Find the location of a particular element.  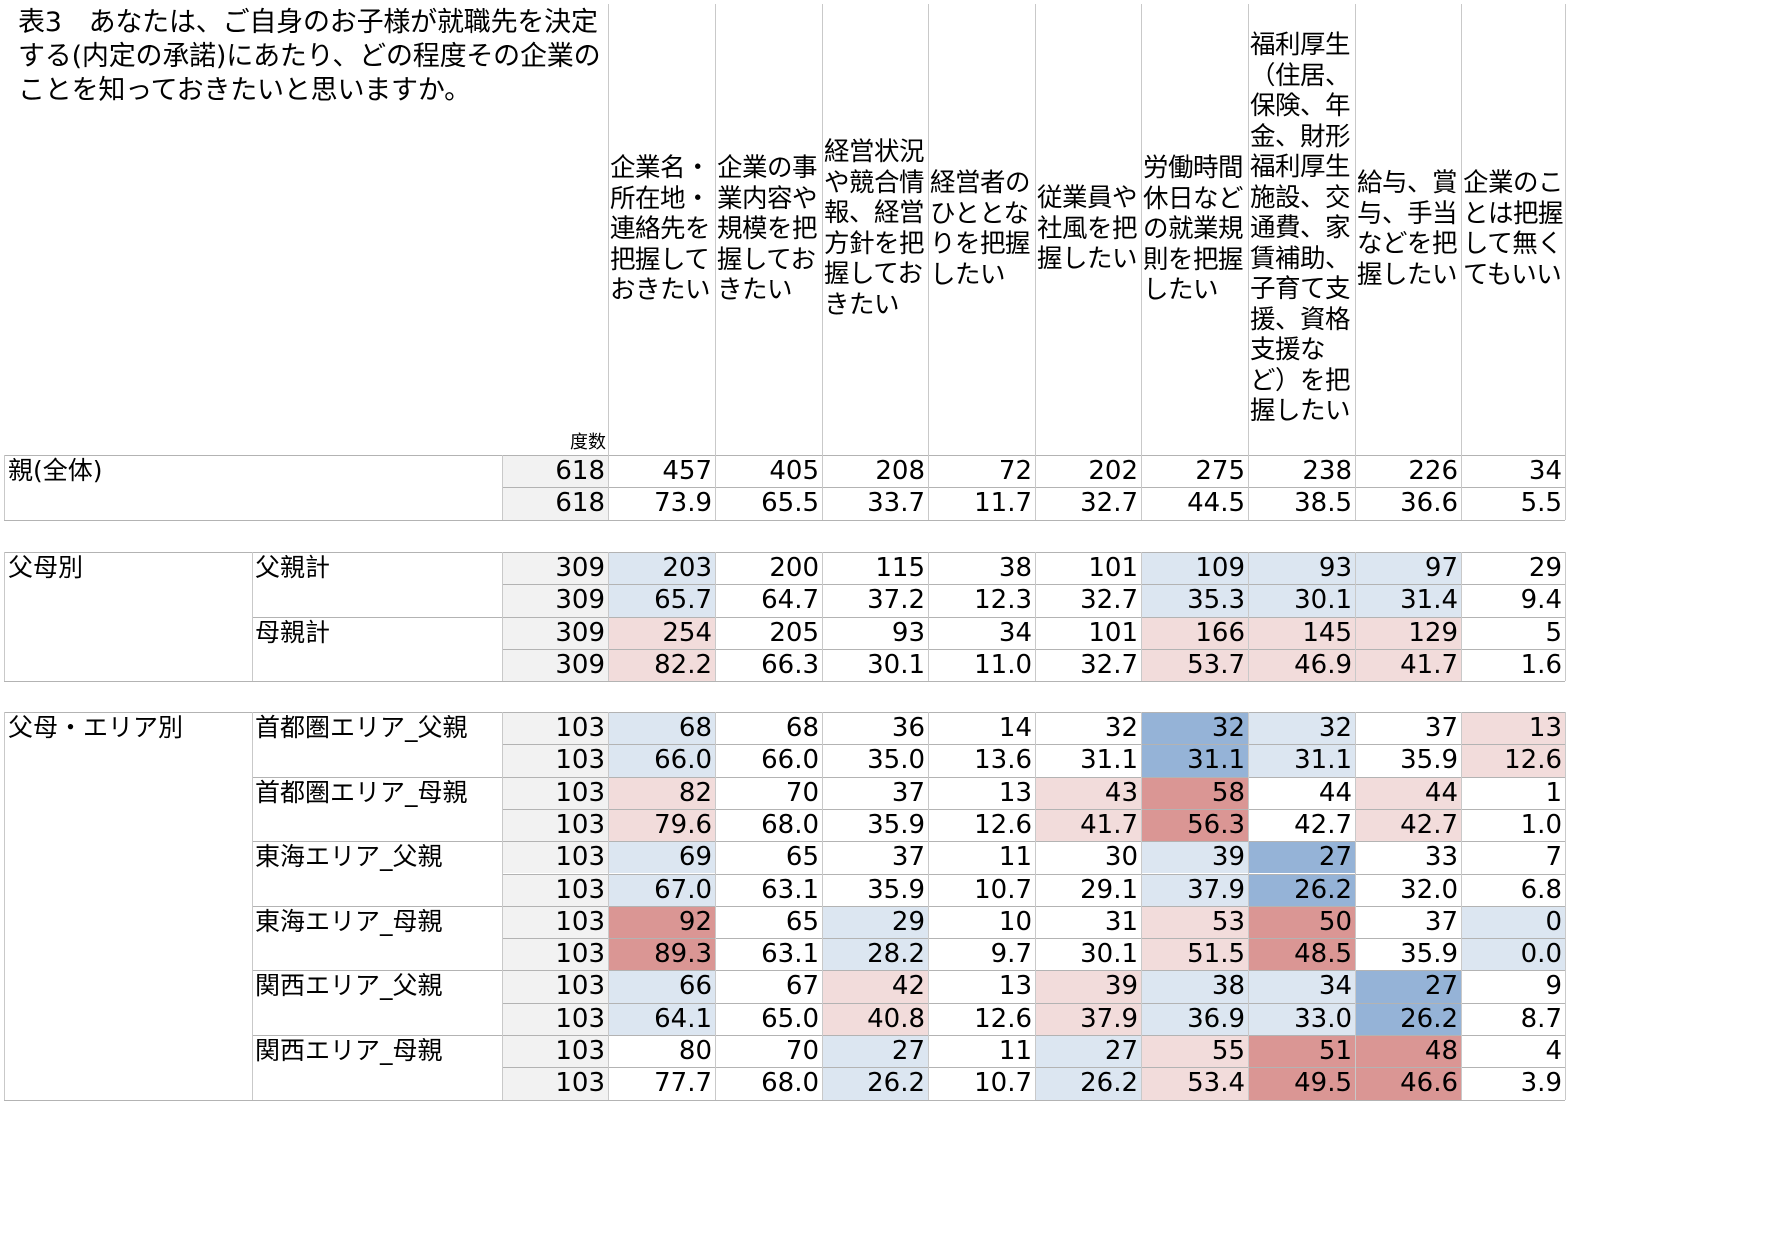

percent-cell: 56.3 is located at coordinates (1194, 825).